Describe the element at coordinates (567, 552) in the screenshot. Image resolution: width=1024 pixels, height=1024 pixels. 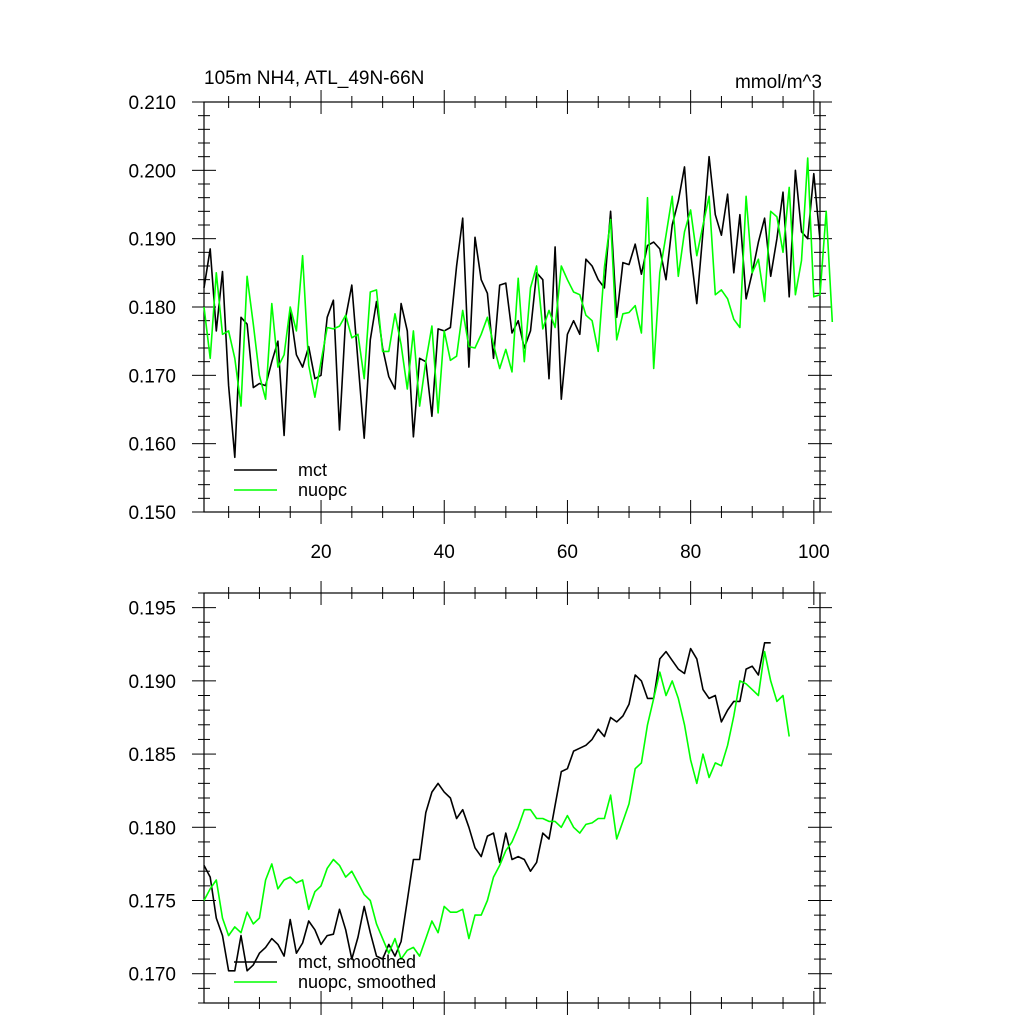
I see `x-tick-label: 60` at that location.